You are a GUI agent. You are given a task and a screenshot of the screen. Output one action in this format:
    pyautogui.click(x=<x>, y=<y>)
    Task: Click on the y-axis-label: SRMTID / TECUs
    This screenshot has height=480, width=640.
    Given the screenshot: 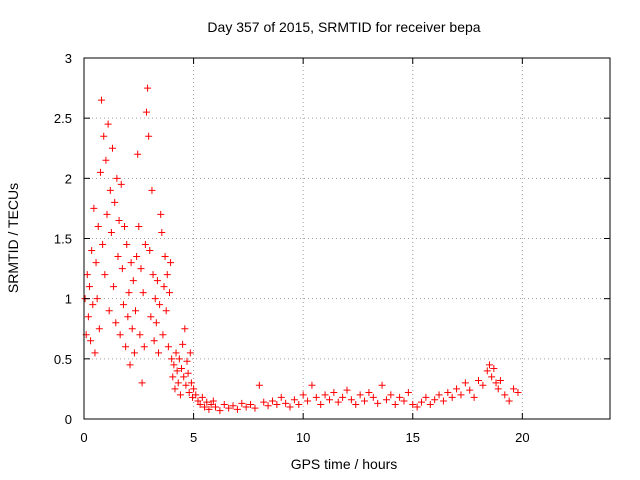 What is the action you would take?
    pyautogui.click(x=13, y=238)
    